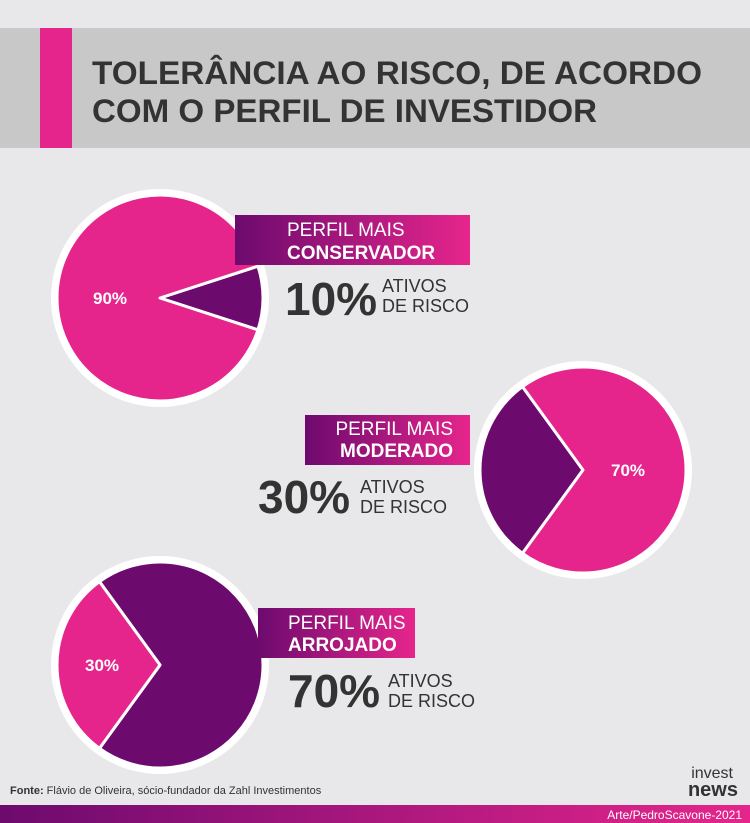 This screenshot has width=750, height=823. I want to click on logo: invest, so click(712, 773).